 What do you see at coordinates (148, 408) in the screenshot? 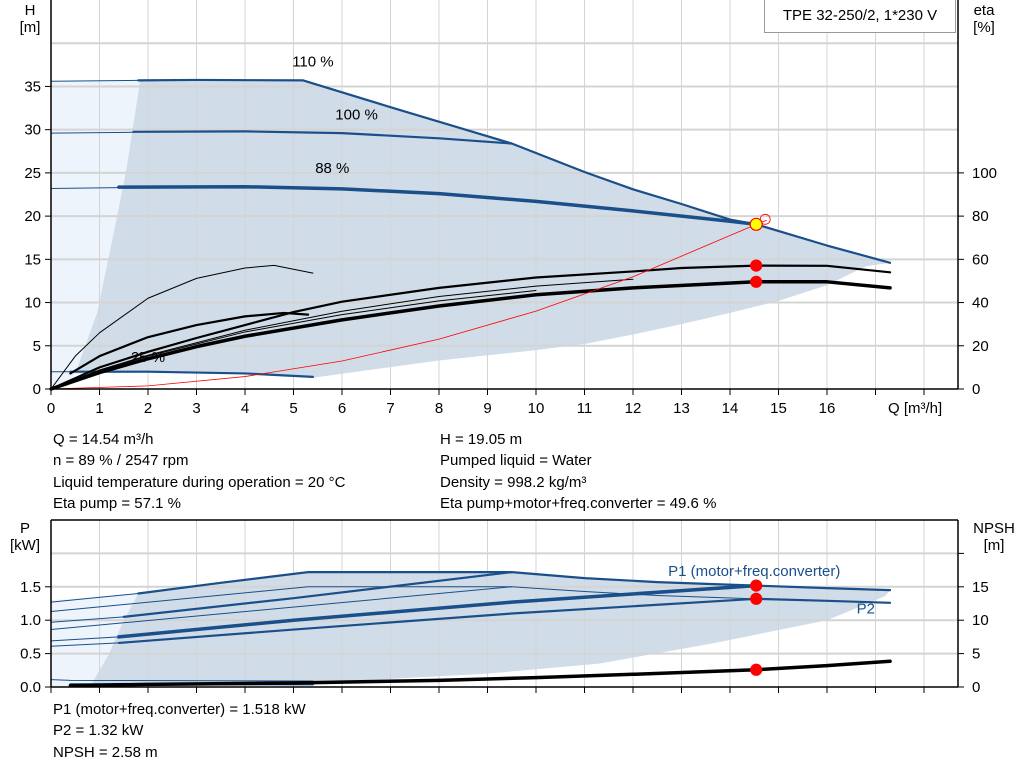
I see `x-tick-label: 2` at bounding box center [148, 408].